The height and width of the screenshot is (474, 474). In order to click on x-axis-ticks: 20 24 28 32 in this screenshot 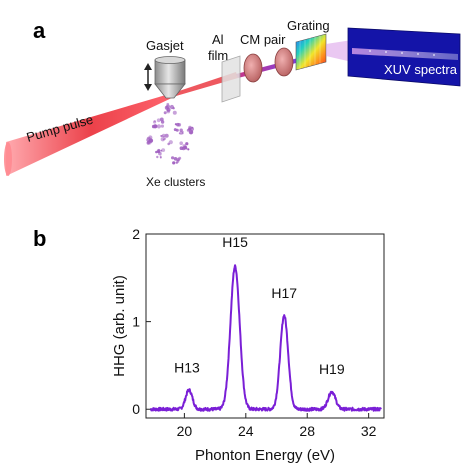, I will do `click(277, 426)`.